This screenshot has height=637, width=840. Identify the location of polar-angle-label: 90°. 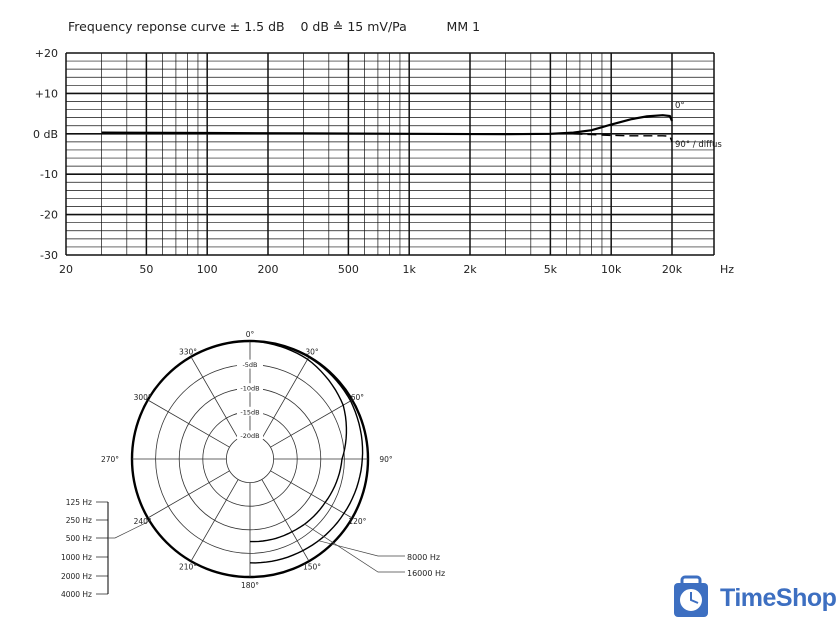
(386, 459).